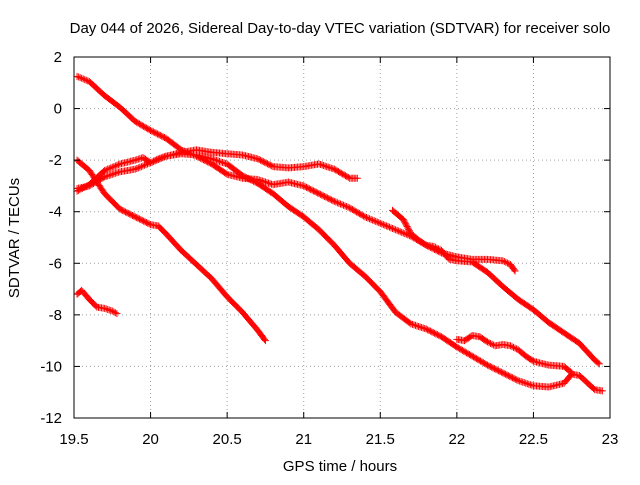  What do you see at coordinates (340, 466) in the screenshot?
I see `x-axis-label: GPS time / hours` at bounding box center [340, 466].